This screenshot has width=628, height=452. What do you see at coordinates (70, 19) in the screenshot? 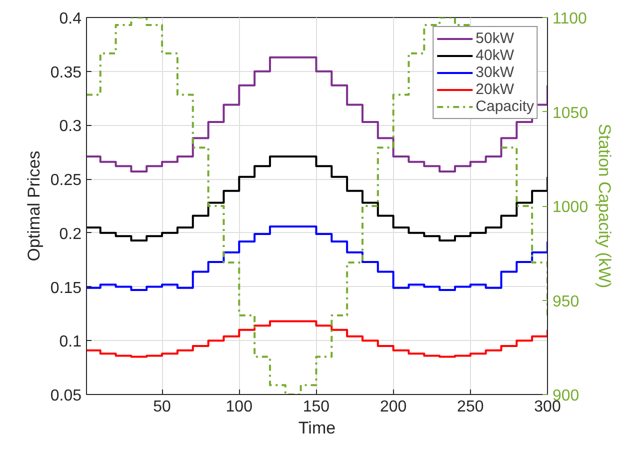
I see `y-tick-label: 0.4` at bounding box center [70, 19].